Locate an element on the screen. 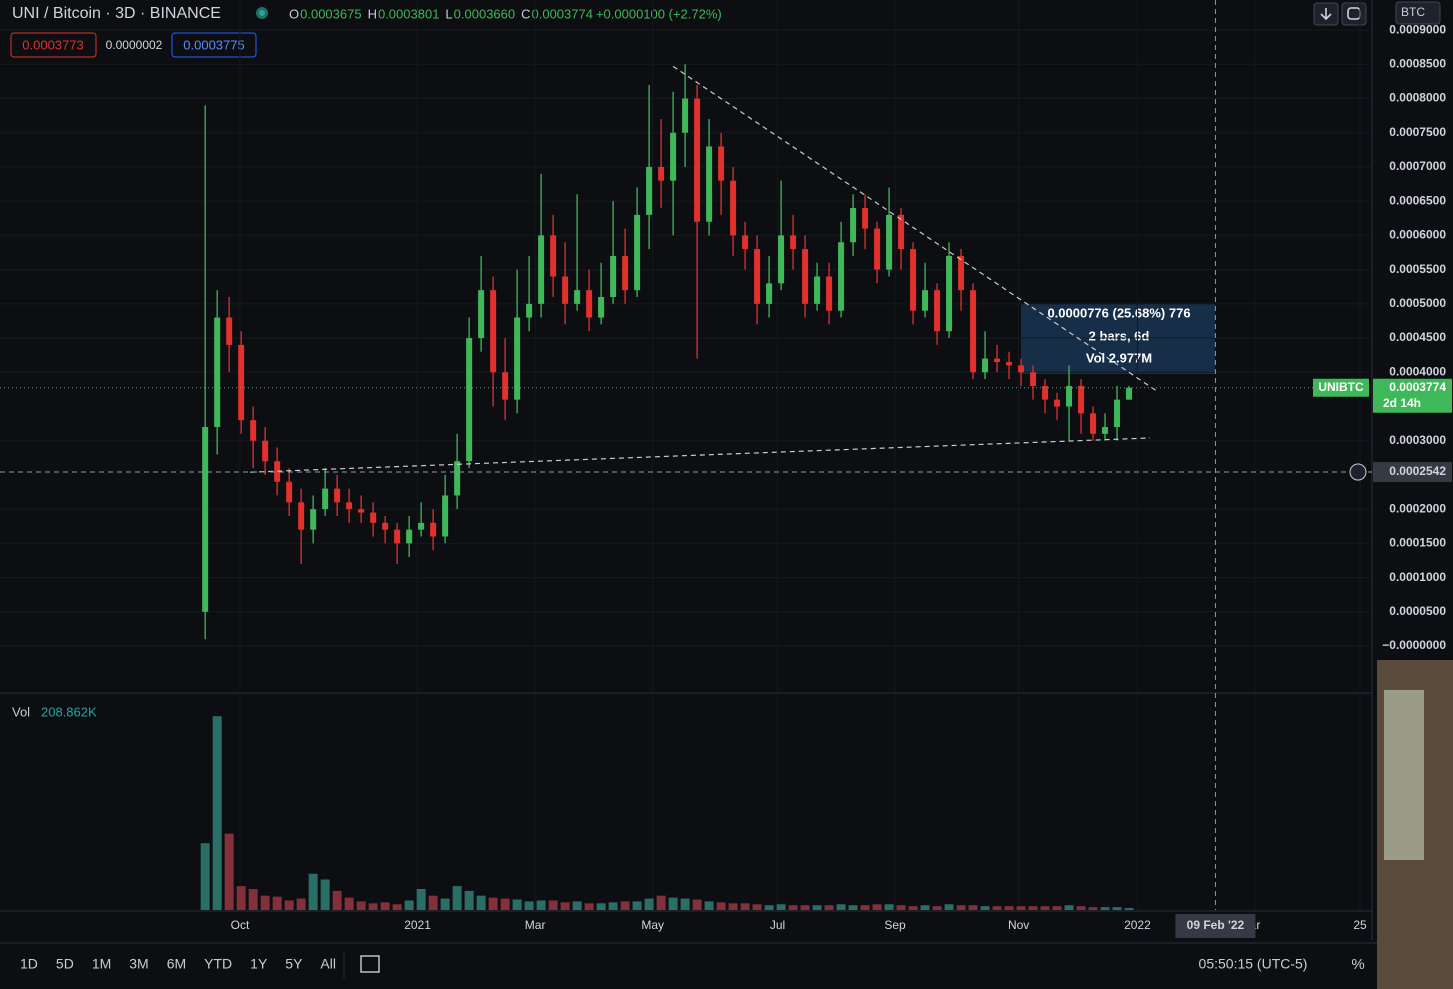 The height and width of the screenshot is (989, 1453). range-button: 6M is located at coordinates (176, 964).